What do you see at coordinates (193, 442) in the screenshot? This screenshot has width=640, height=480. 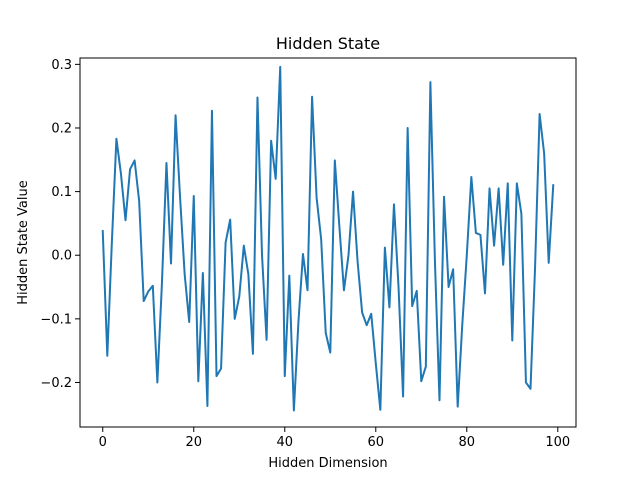 I see `x-tick-label: 20` at bounding box center [193, 442].